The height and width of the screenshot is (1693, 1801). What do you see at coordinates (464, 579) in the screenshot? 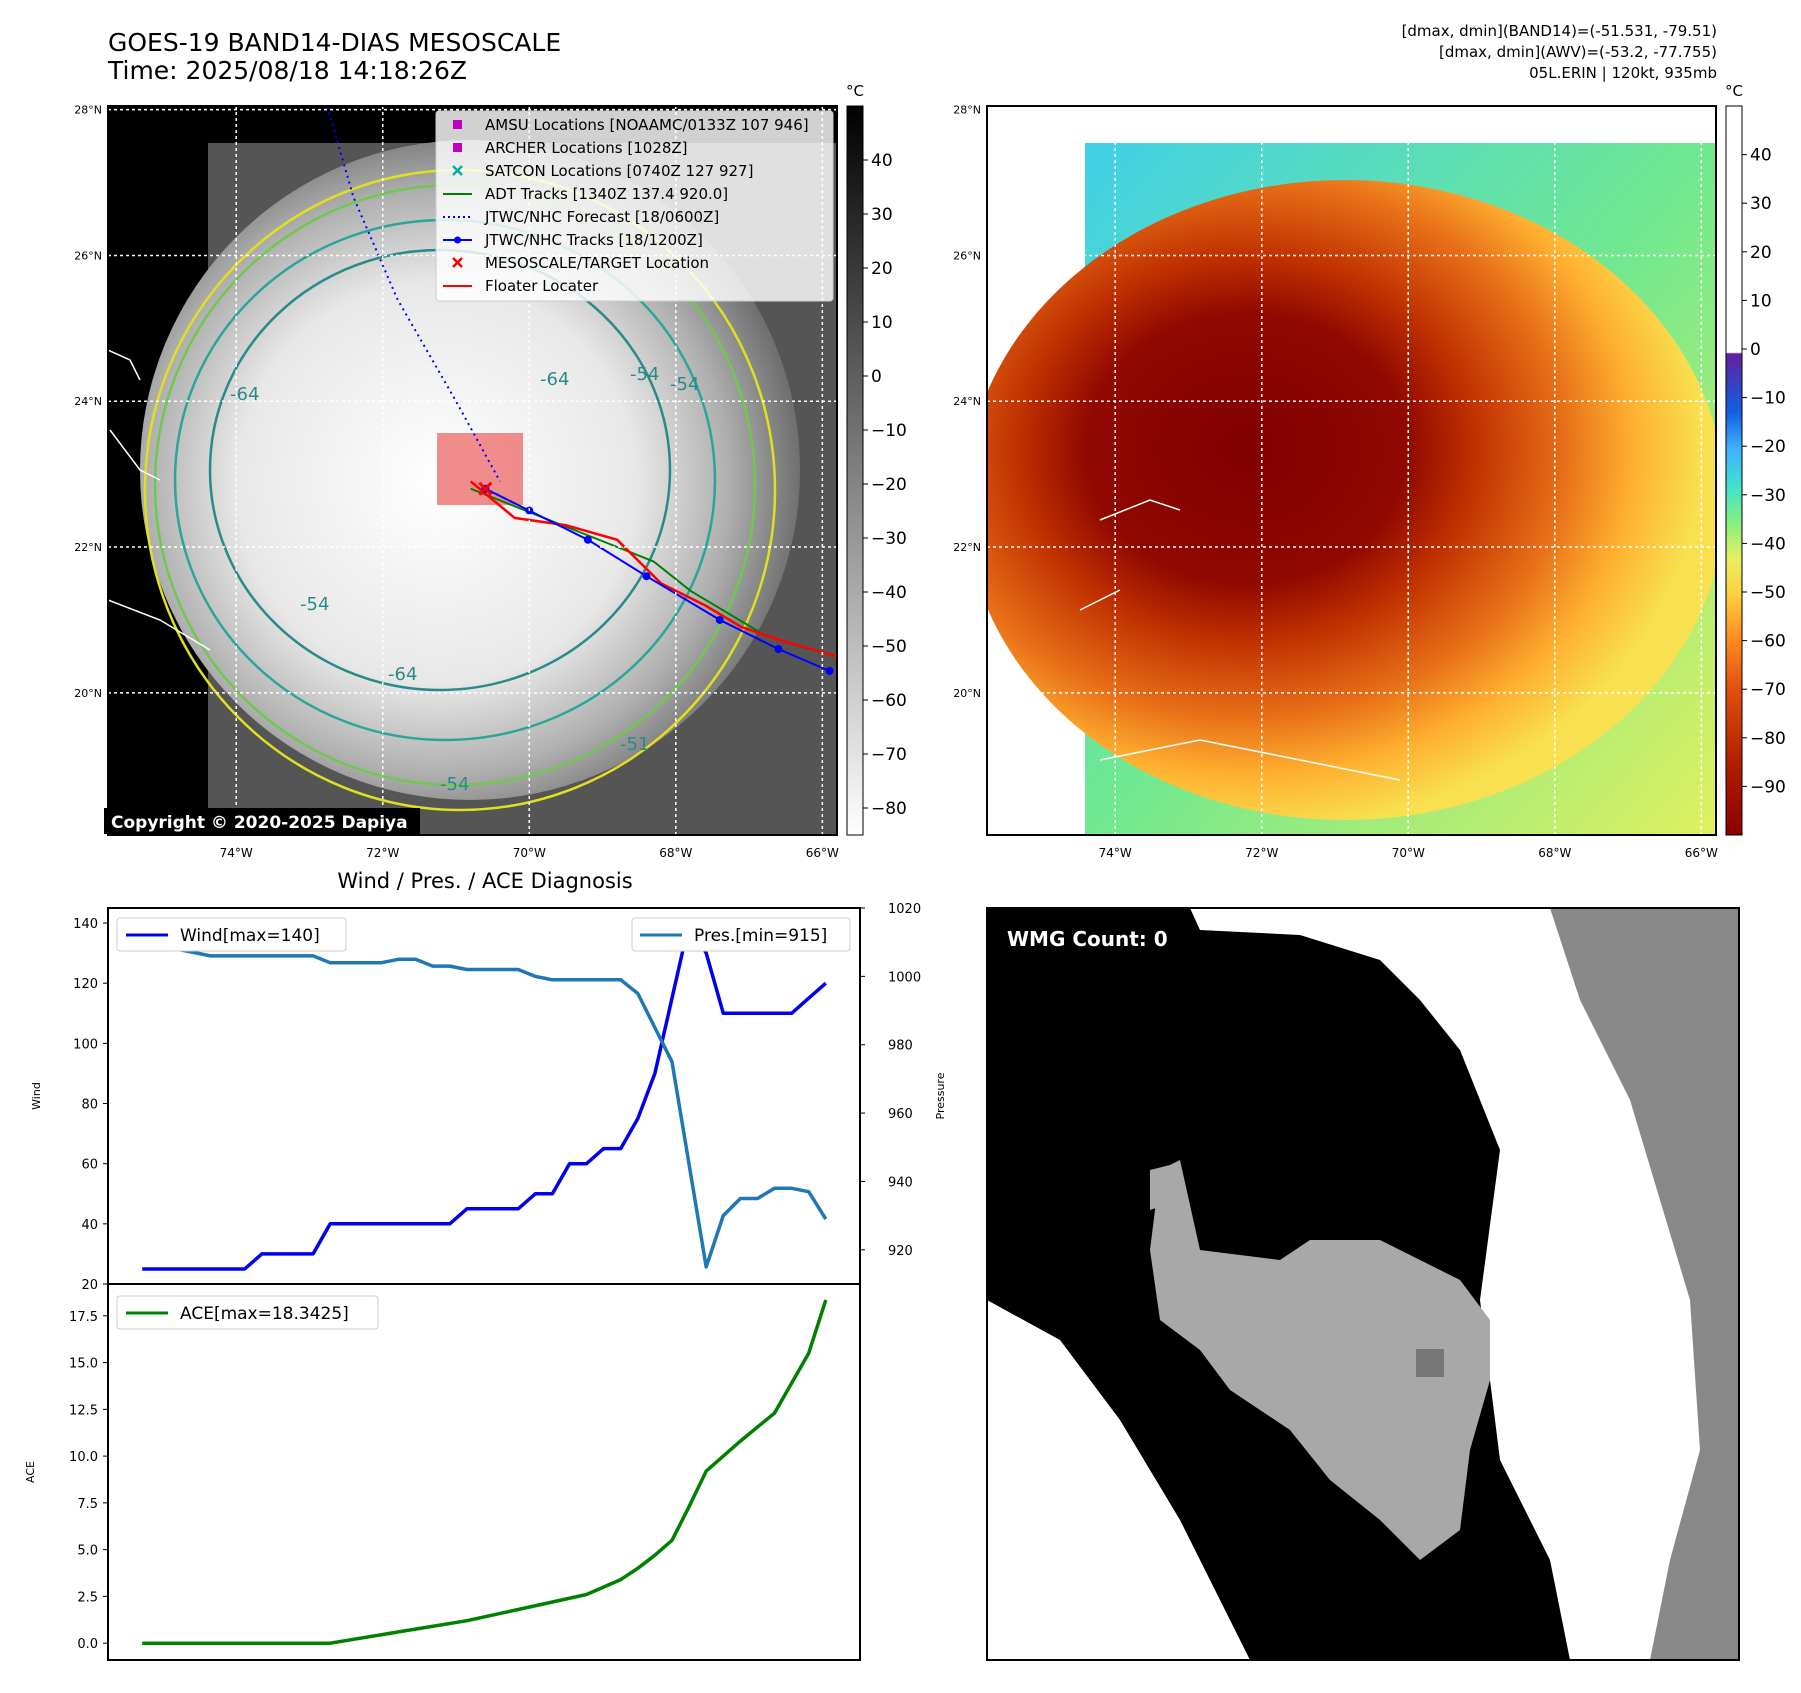
I see `ir-contour-labels: -54 -64 -64 -54 -54 -64 -54 -51` at bounding box center [464, 579].